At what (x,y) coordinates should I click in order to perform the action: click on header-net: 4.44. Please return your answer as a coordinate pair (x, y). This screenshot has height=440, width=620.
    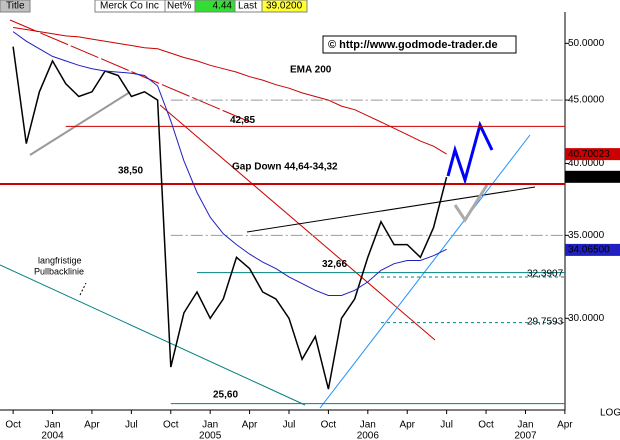
    Looking at the image, I should click on (223, 6).